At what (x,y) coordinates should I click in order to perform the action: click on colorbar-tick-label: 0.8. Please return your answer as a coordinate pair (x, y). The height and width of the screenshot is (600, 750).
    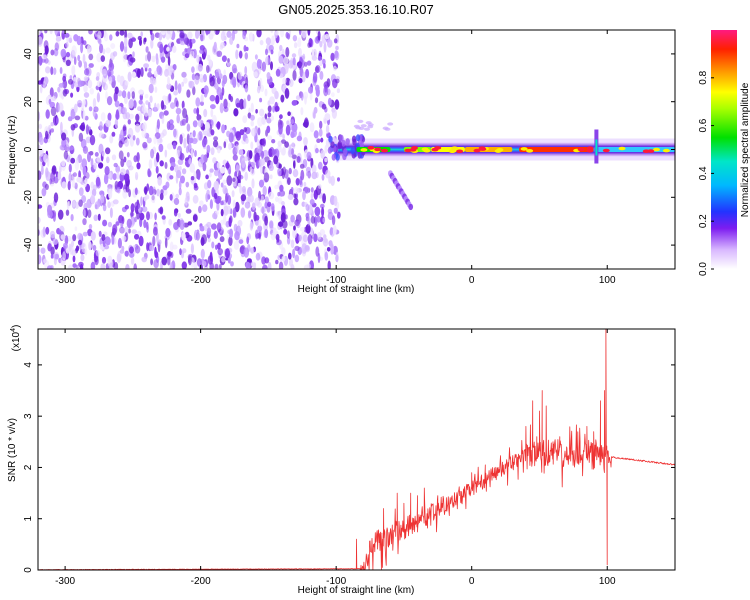
    Looking at the image, I should click on (703, 77).